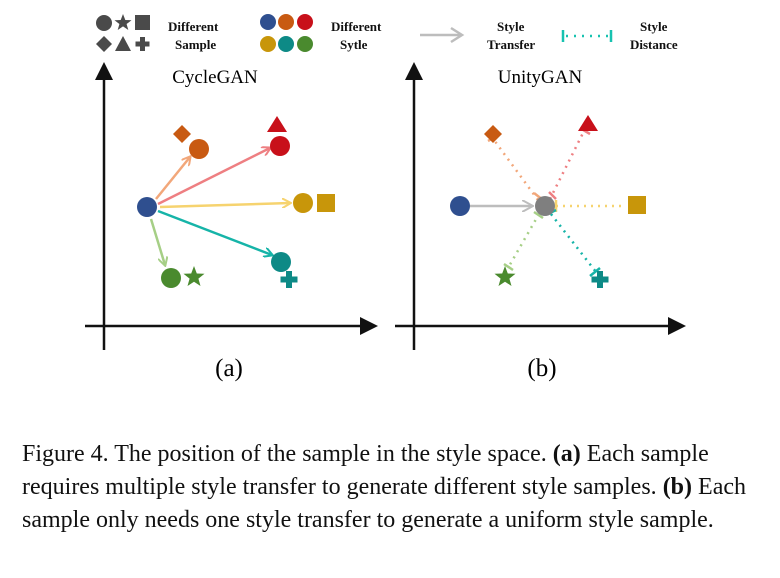  What do you see at coordinates (123, 22) in the screenshot?
I see `legend-star-icon` at bounding box center [123, 22].